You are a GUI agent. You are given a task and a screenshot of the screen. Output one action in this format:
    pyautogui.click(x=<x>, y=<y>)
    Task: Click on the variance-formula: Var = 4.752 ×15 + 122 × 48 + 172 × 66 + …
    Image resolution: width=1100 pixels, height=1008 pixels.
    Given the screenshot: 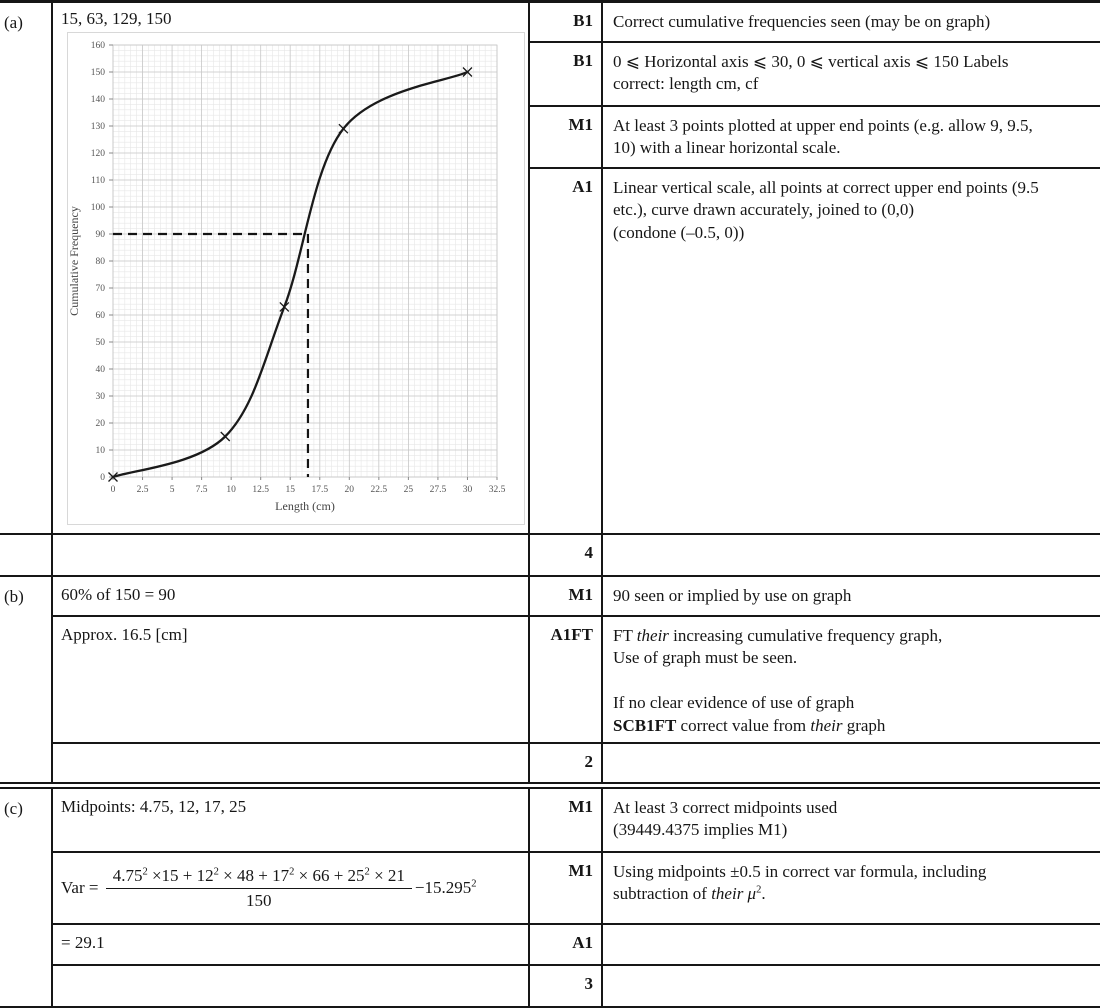 What is the action you would take?
    pyautogui.click(x=269, y=888)
    